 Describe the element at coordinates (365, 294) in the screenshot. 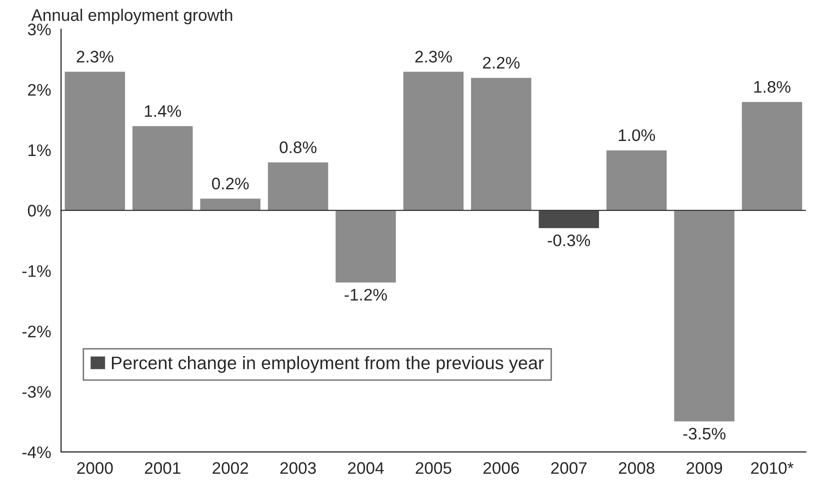

I see `data-label: -1.2%` at that location.